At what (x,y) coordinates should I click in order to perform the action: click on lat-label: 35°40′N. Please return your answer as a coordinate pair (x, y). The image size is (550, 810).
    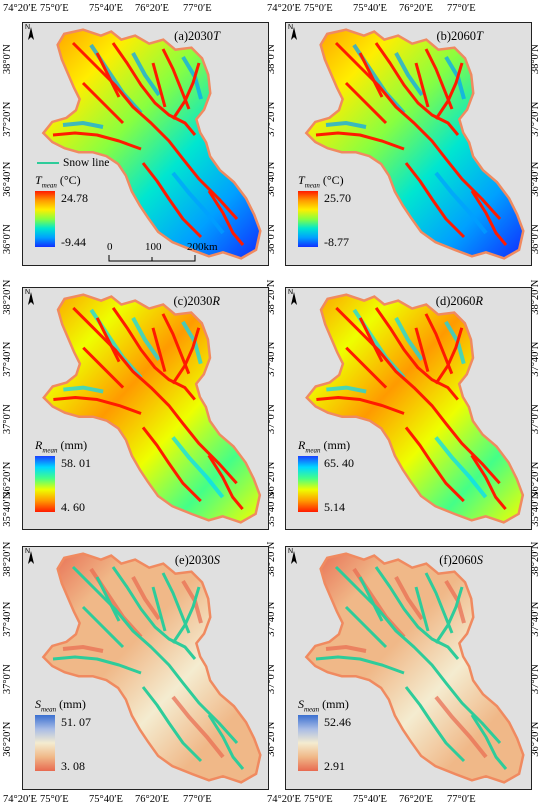
    Looking at the image, I should click on (7, 509).